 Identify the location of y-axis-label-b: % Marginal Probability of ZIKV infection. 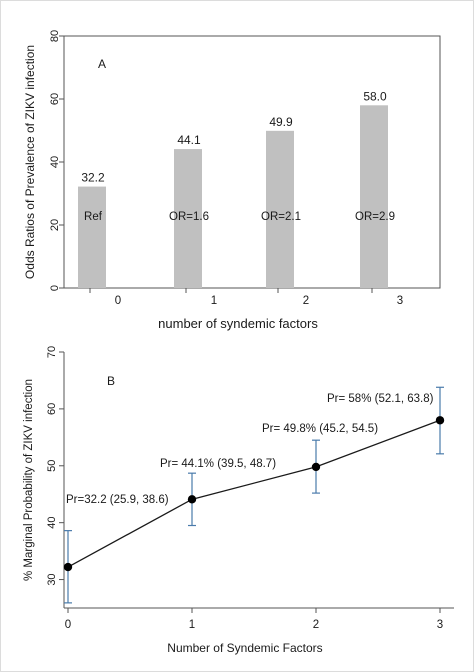
(29, 480).